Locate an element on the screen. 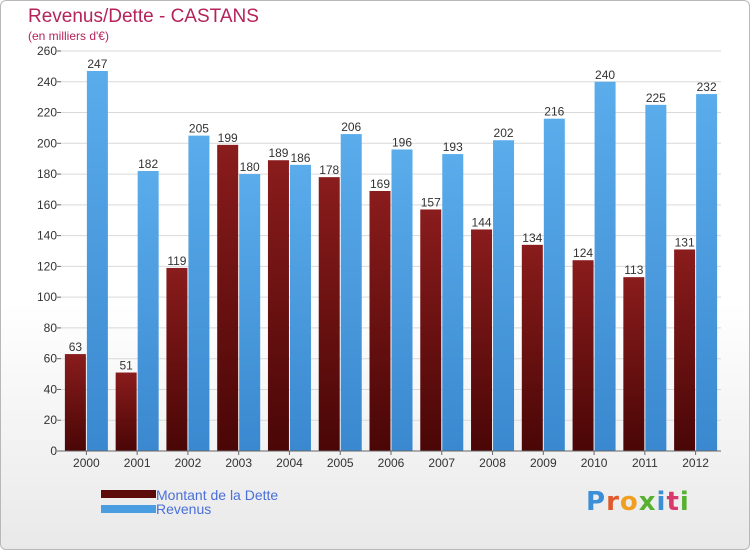  bar-label-revenue: 180 is located at coordinates (250, 167).